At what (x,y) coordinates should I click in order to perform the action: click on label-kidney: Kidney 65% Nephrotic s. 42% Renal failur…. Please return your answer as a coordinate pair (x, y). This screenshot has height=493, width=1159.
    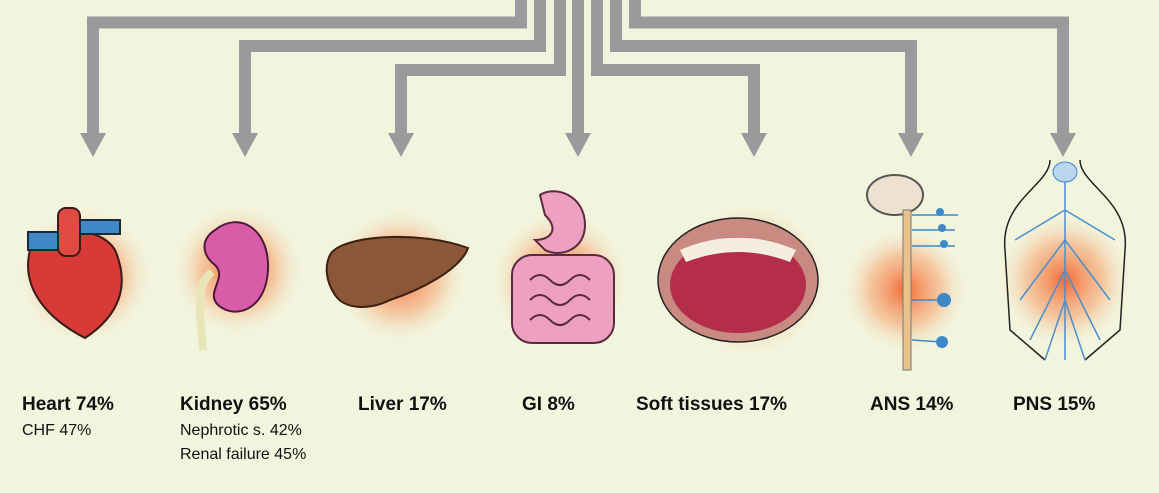
    Looking at the image, I should click on (243, 430).